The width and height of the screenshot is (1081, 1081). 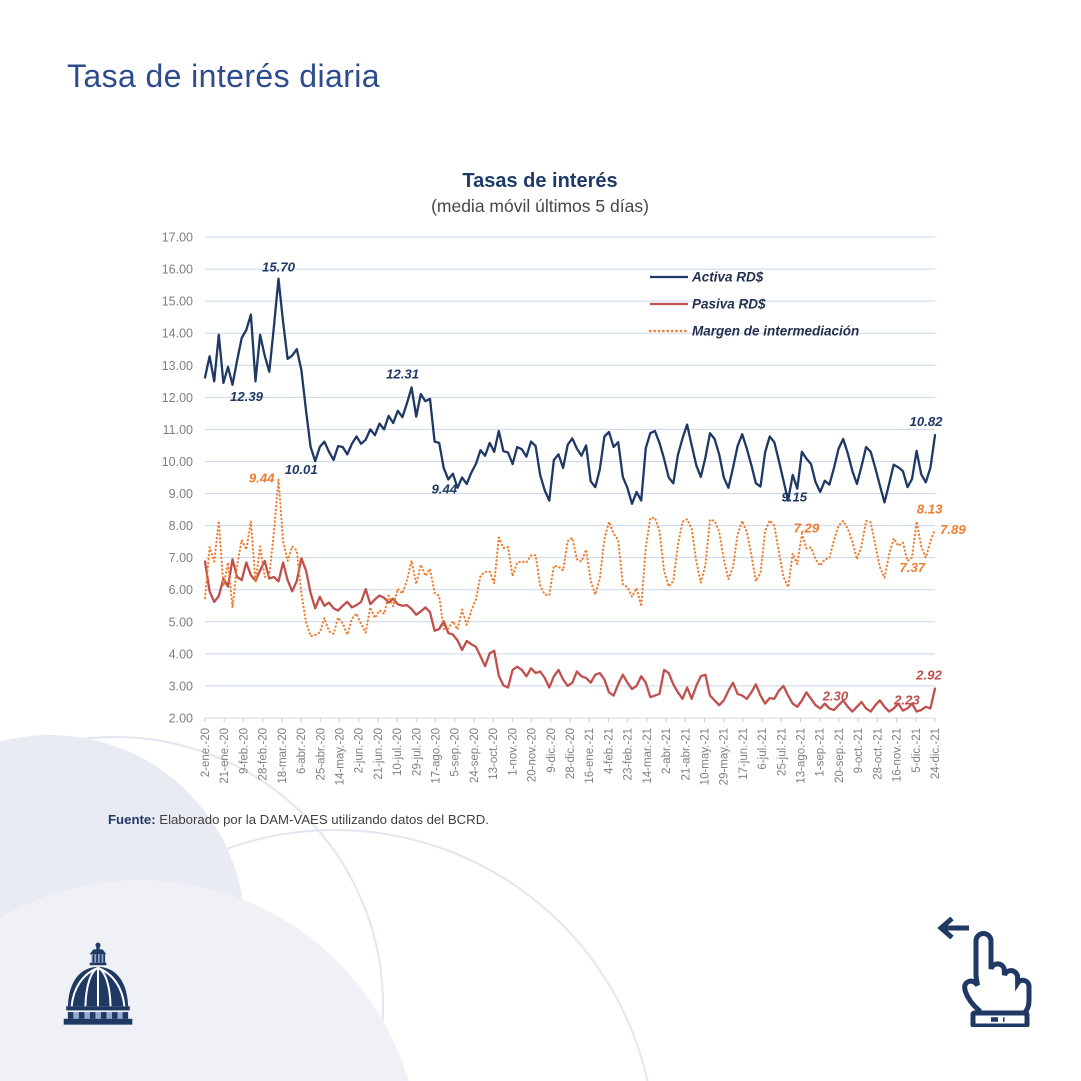 I want to click on svg-text: 14-mar.-21, so click(x=648, y=756).